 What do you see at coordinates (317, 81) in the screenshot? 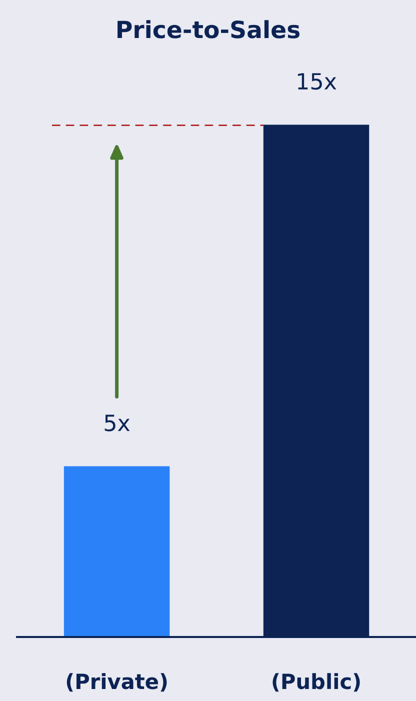
I see `data-label: 15x` at bounding box center [317, 81].